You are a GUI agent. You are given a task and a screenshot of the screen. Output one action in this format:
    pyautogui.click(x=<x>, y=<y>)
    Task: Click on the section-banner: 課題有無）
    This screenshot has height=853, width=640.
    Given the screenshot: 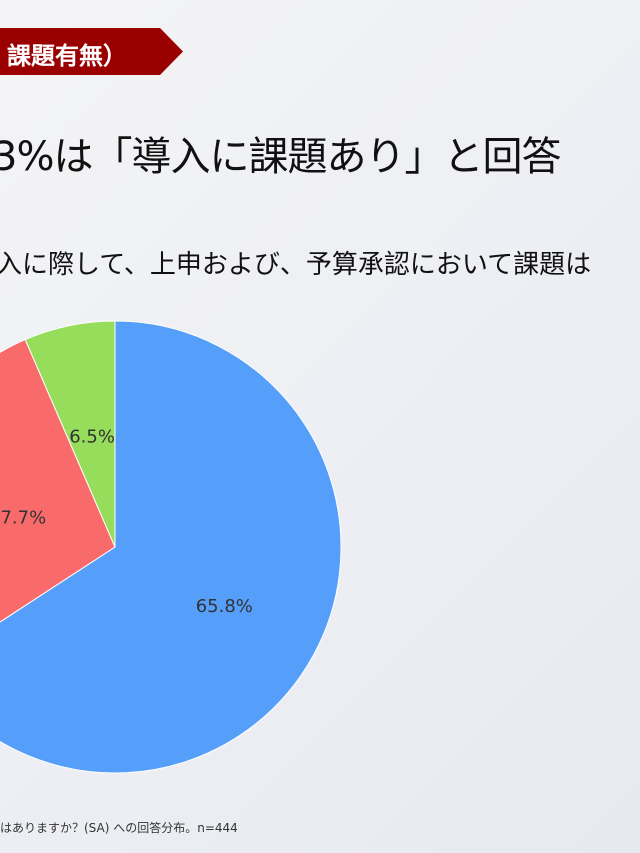 What is the action you would take?
    pyautogui.click(x=91, y=51)
    